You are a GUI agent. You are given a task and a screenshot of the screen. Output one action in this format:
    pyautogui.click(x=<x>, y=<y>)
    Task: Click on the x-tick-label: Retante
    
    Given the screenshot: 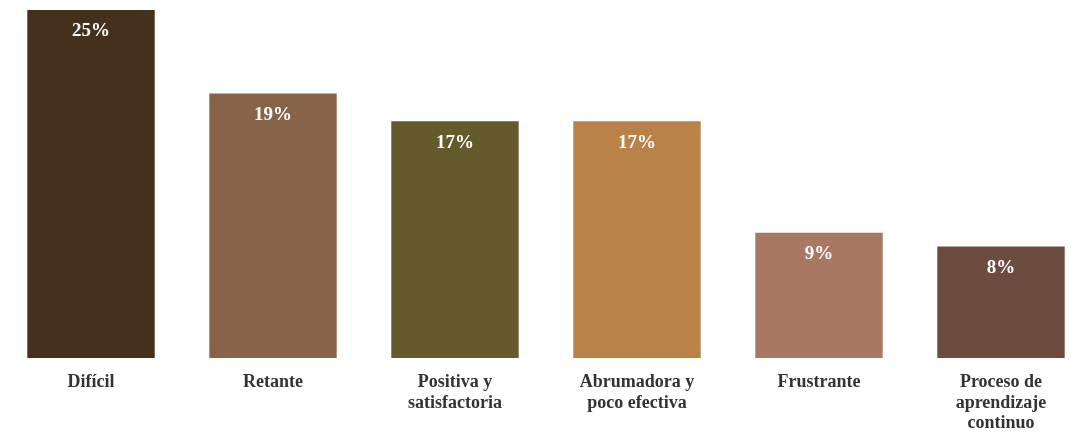 What is the action you would take?
    pyautogui.click(x=273, y=380)
    